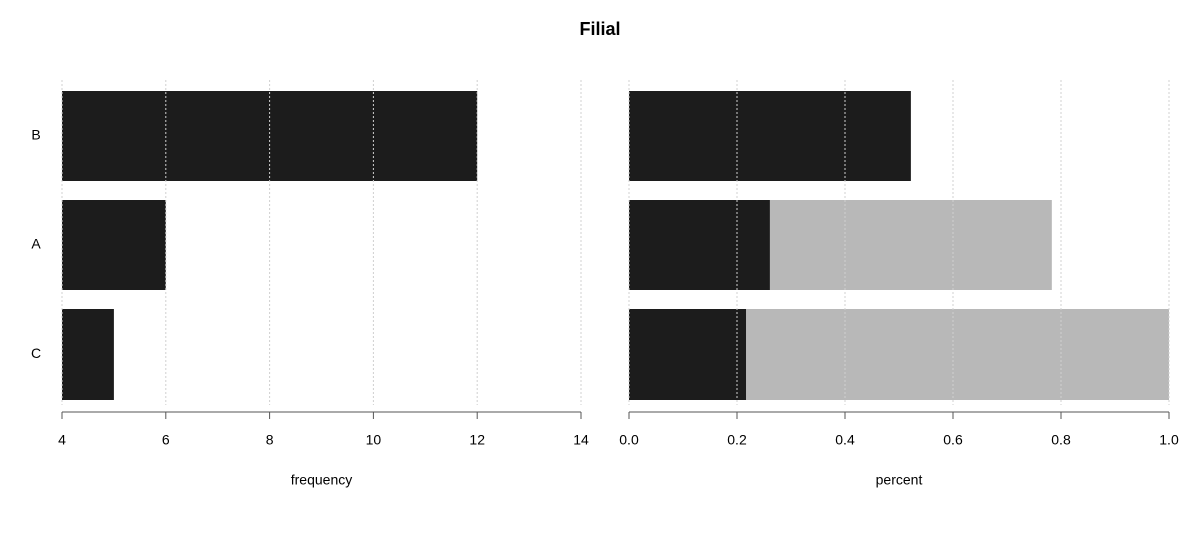  Describe the element at coordinates (374, 440) in the screenshot. I see `x-tick-label: 10` at that location.